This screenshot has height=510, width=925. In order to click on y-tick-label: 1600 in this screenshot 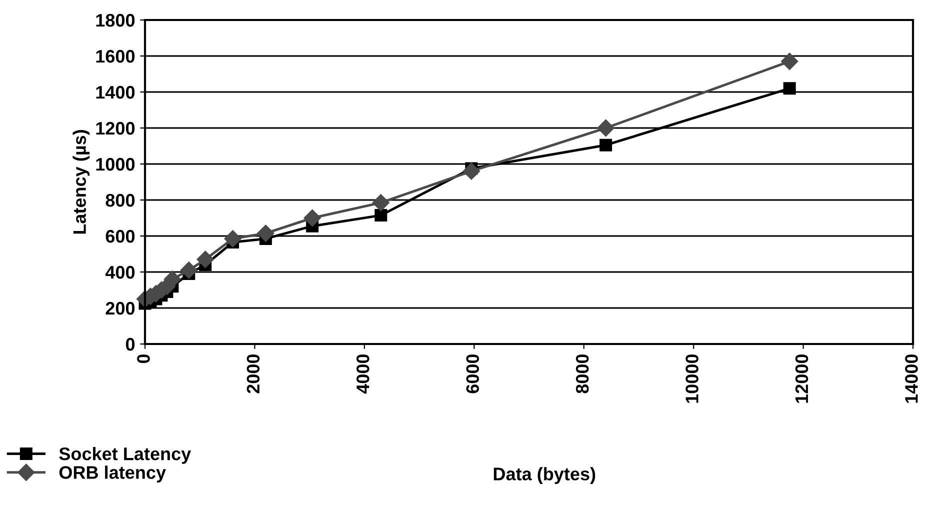, I will do `click(115, 56)`.